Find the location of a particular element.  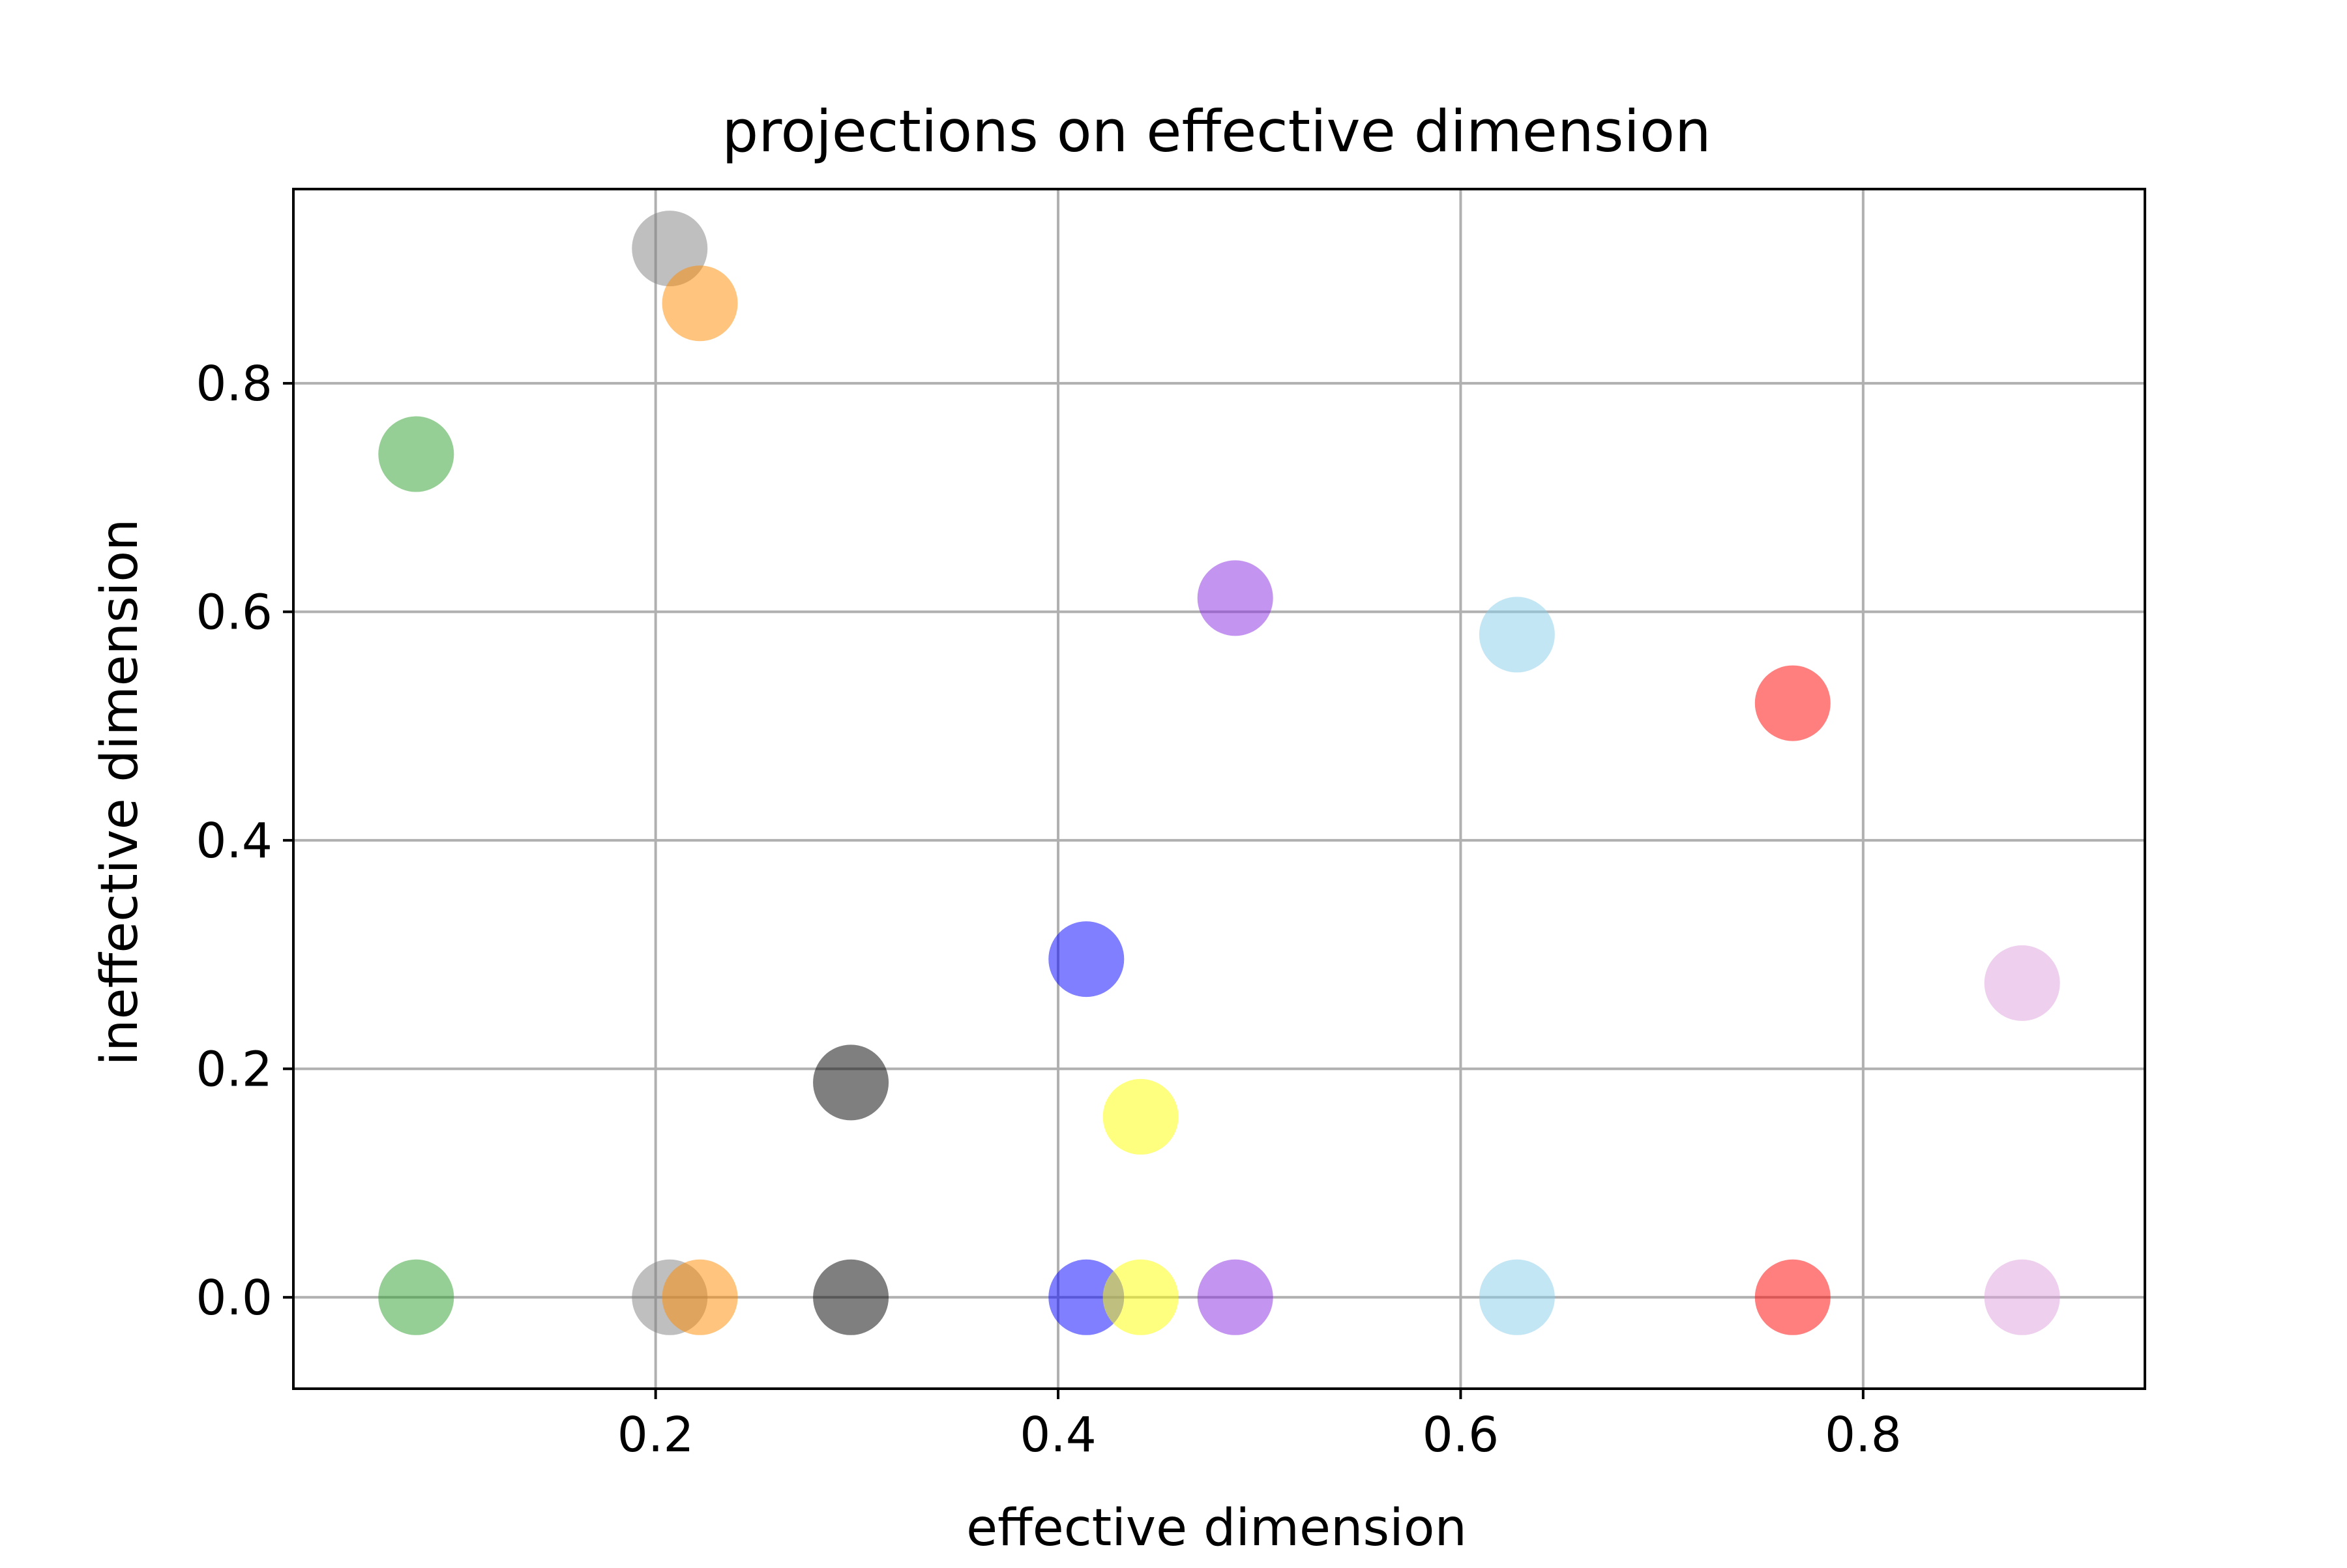

y-tick-label: 0.4 is located at coordinates (234, 841).